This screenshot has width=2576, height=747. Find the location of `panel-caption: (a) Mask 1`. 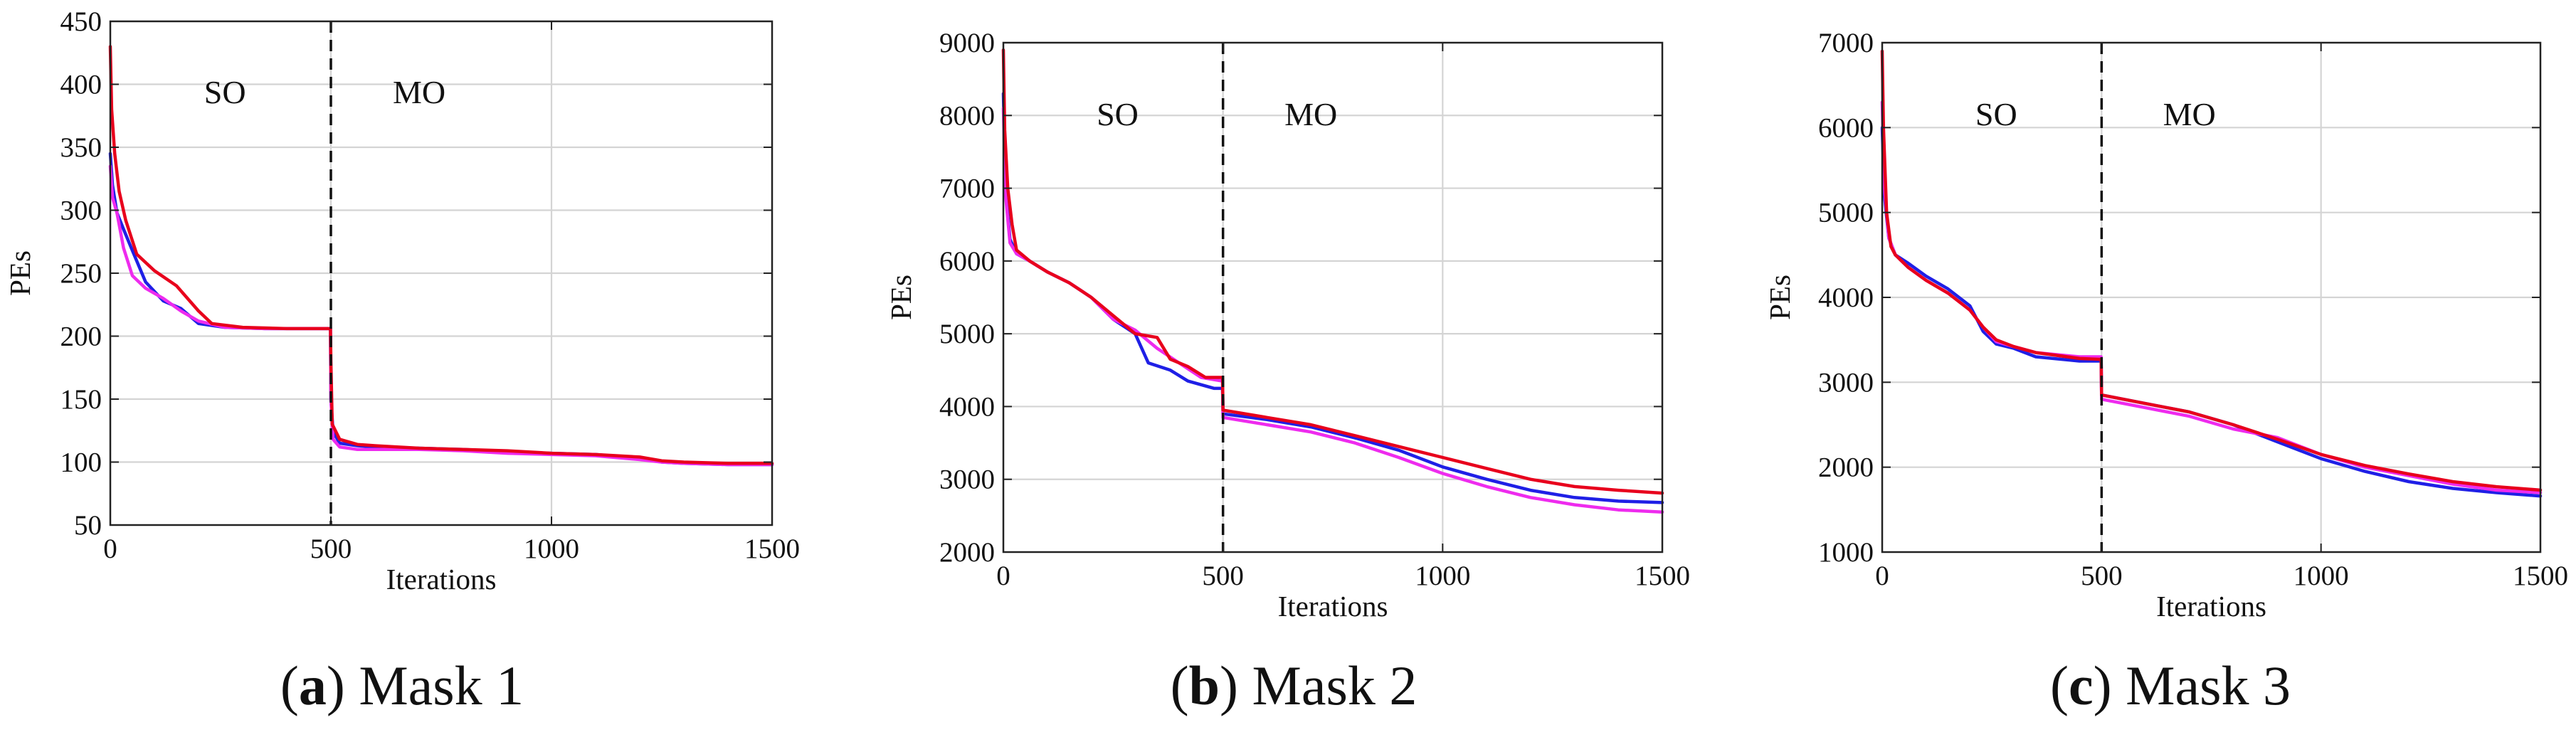

panel-caption: (a) Mask 1 is located at coordinates (402, 685).